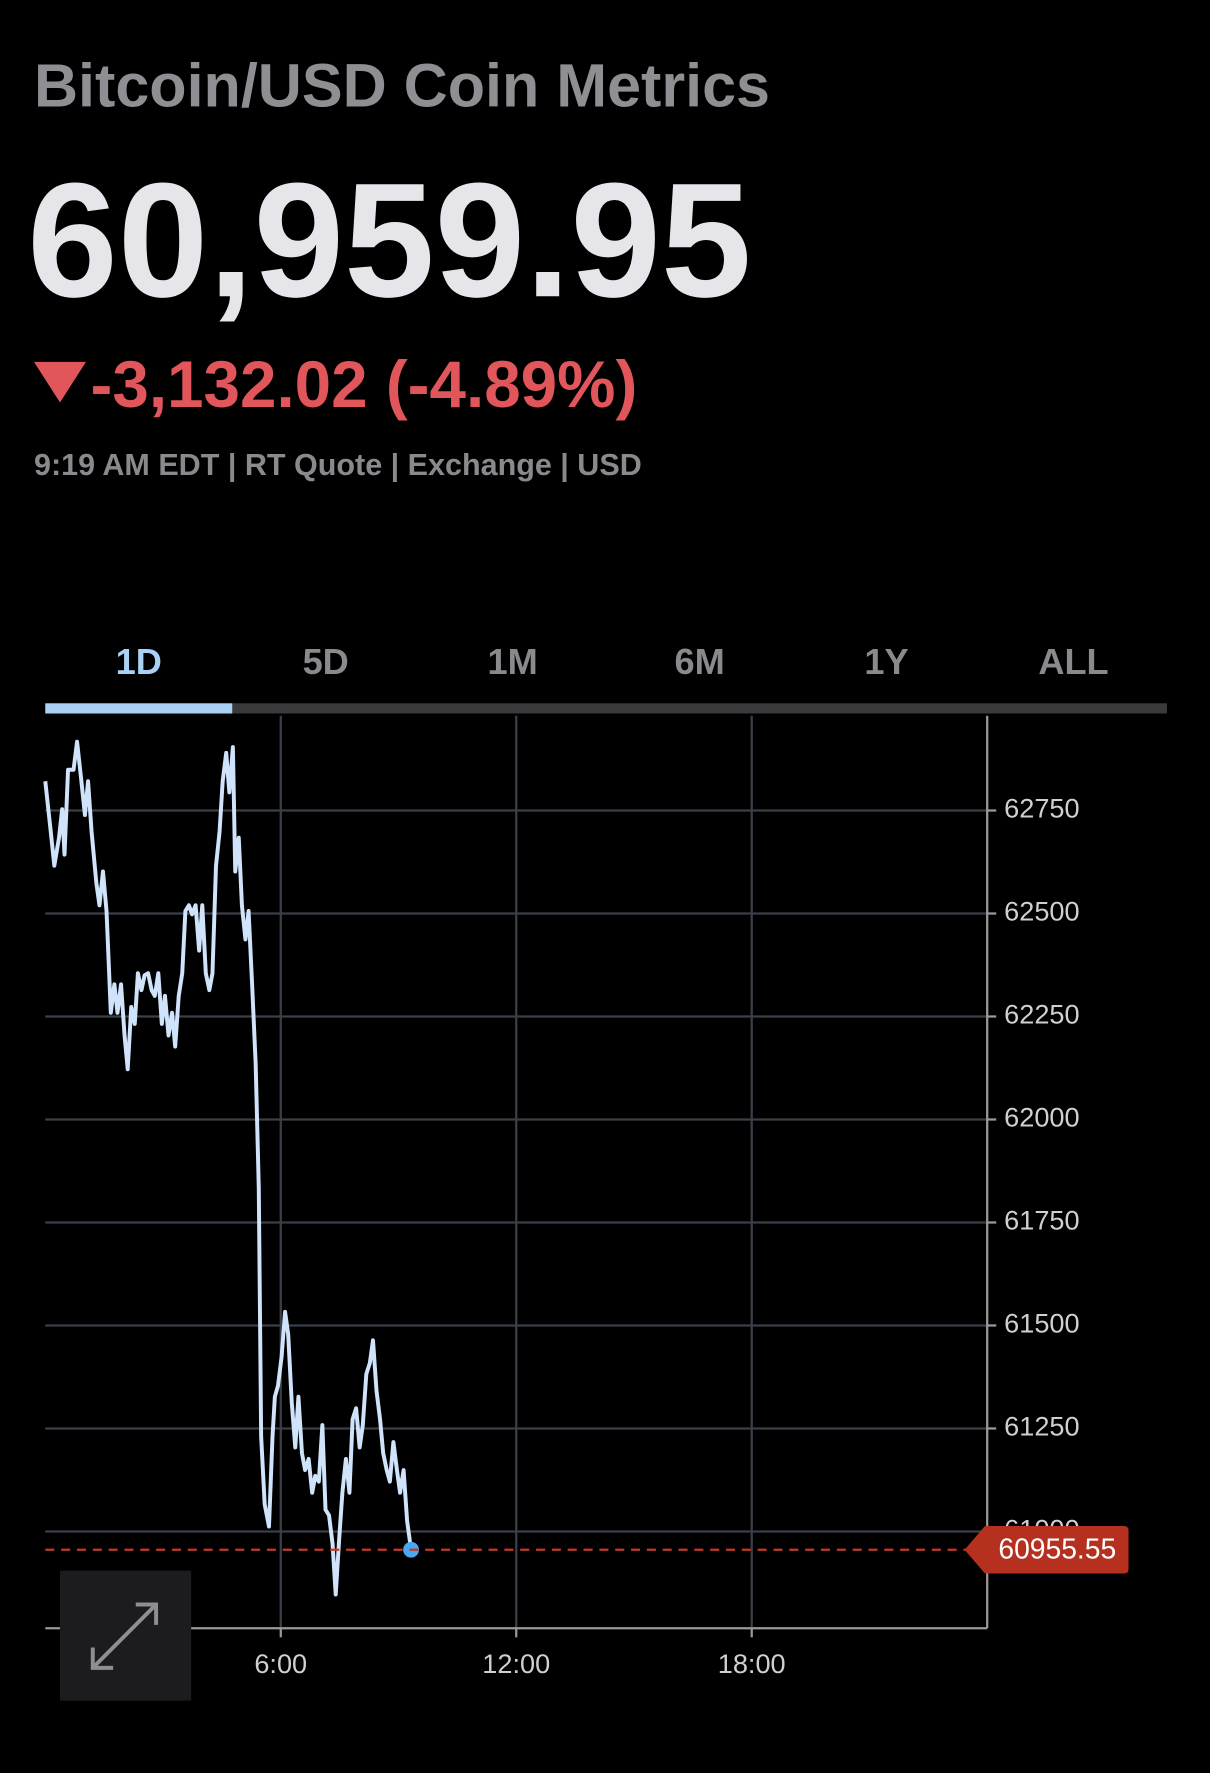 The width and height of the screenshot is (1210, 1773). Describe the element at coordinates (577, 677) in the screenshot. I see `tabs: 1D 5D 1M 6M 1Y ALL` at that location.